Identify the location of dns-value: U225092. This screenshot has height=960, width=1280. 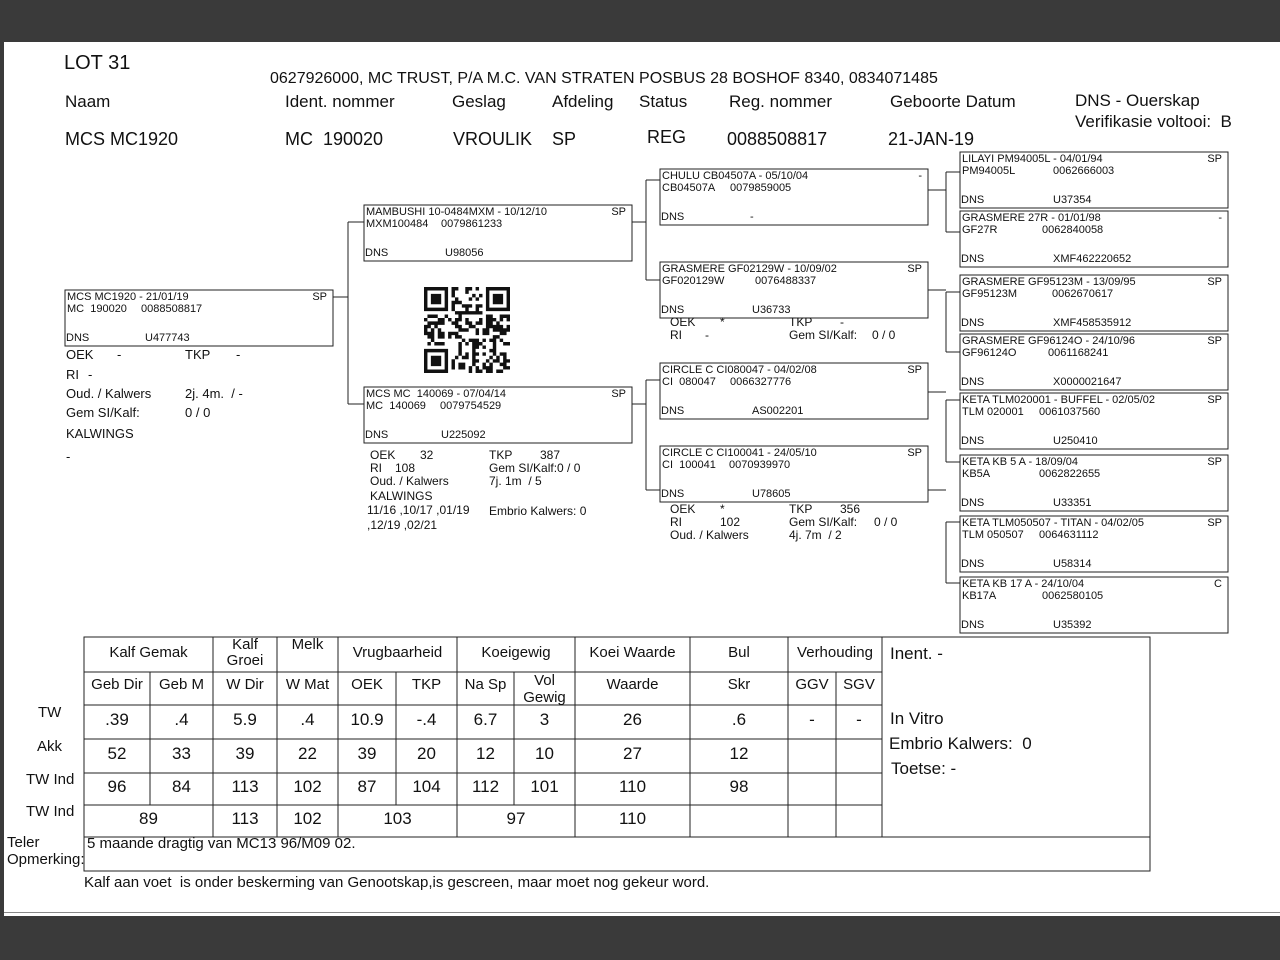
(463, 435).